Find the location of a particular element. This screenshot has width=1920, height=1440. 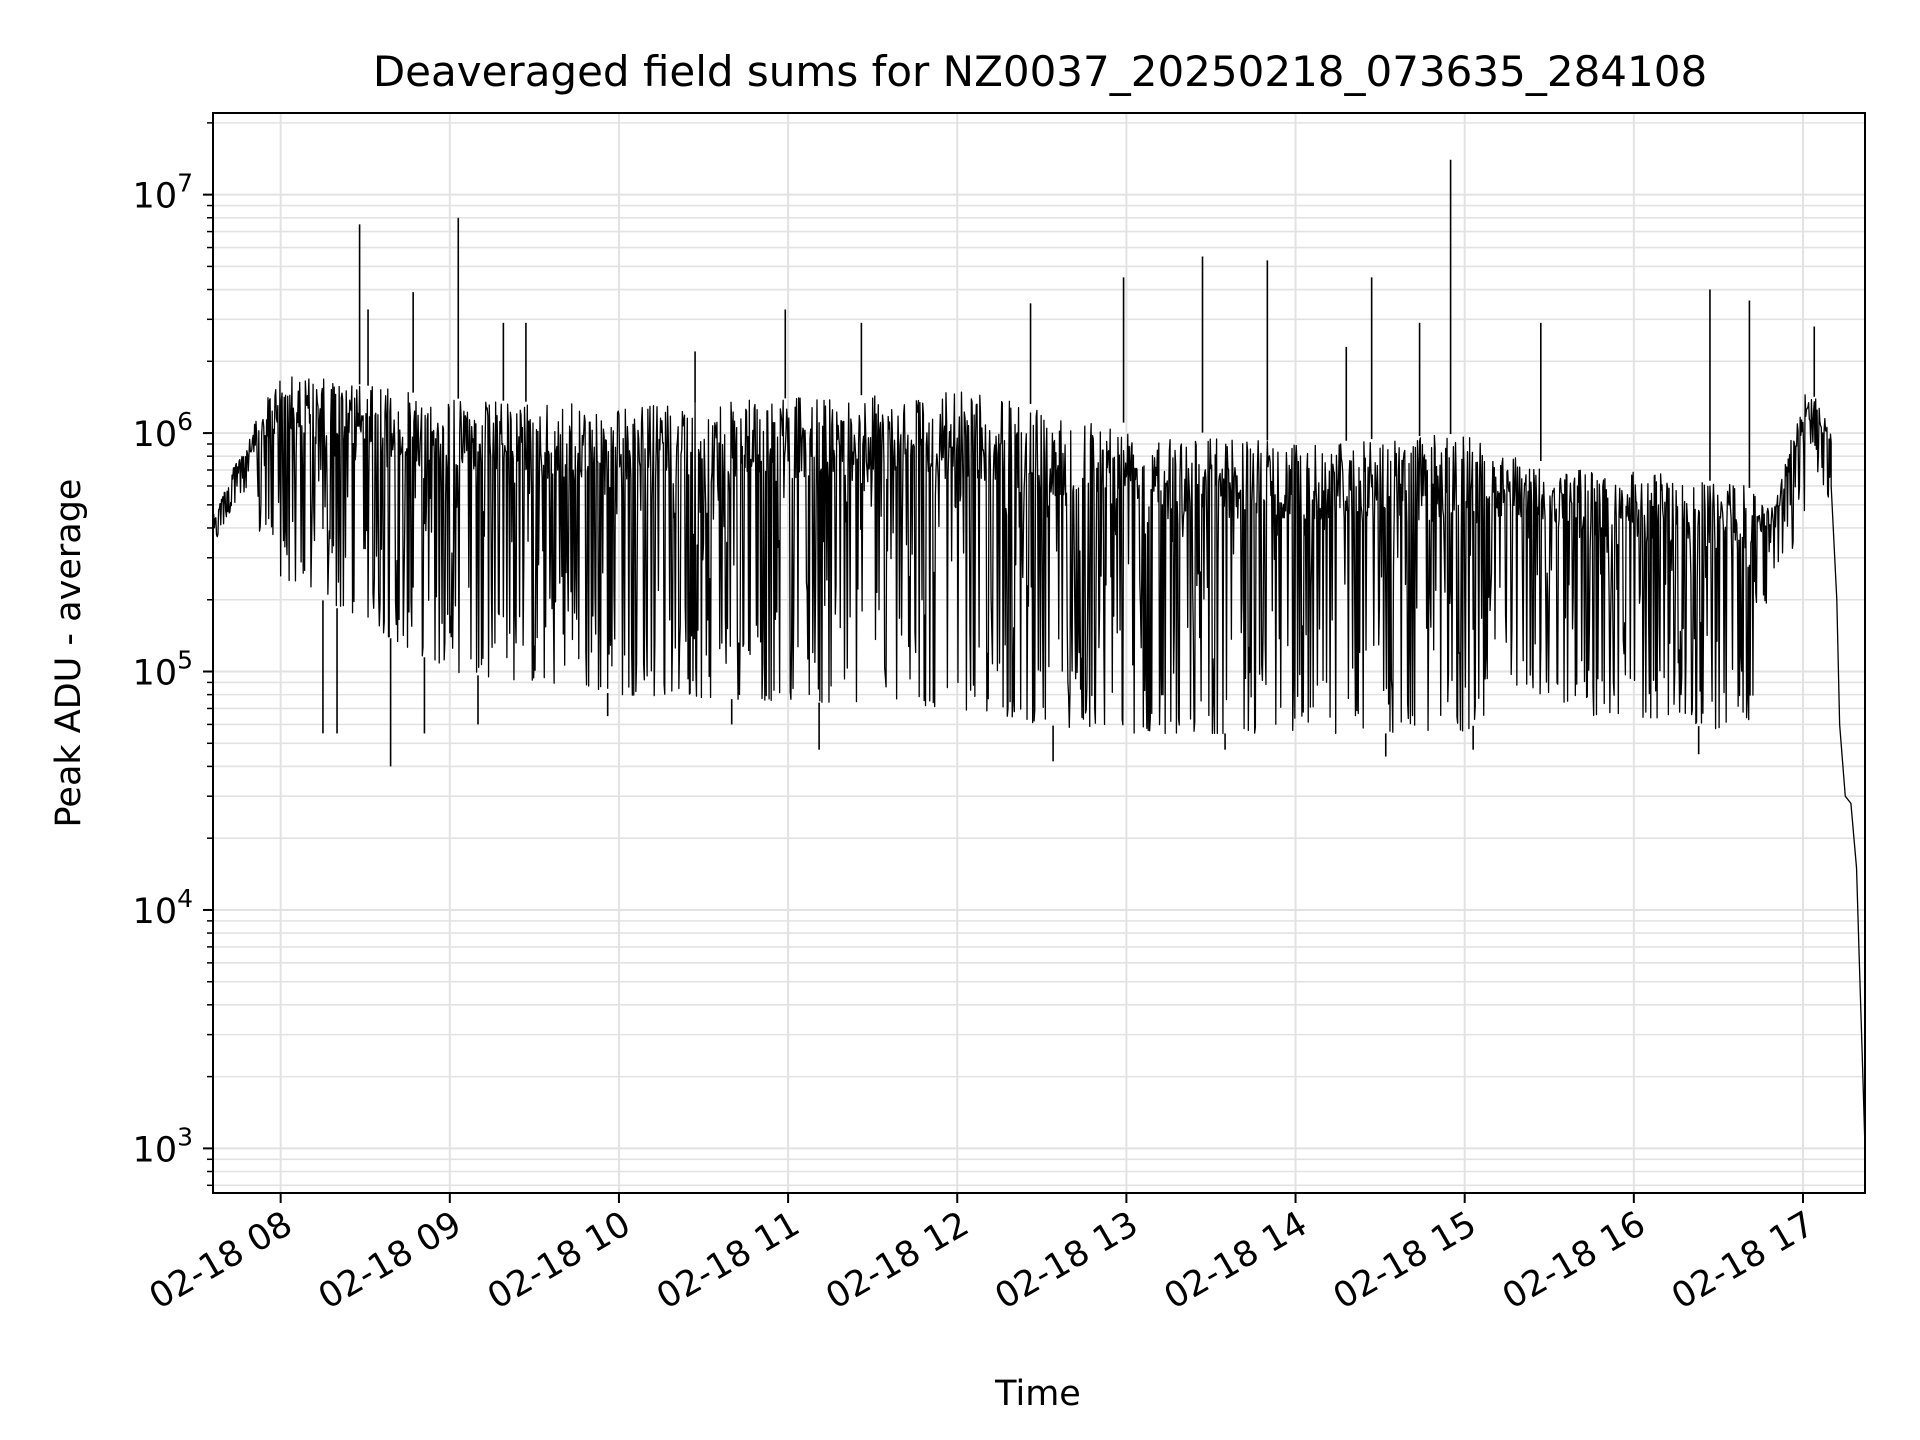

y-tick-label: 10⁷ is located at coordinates (163, 193).